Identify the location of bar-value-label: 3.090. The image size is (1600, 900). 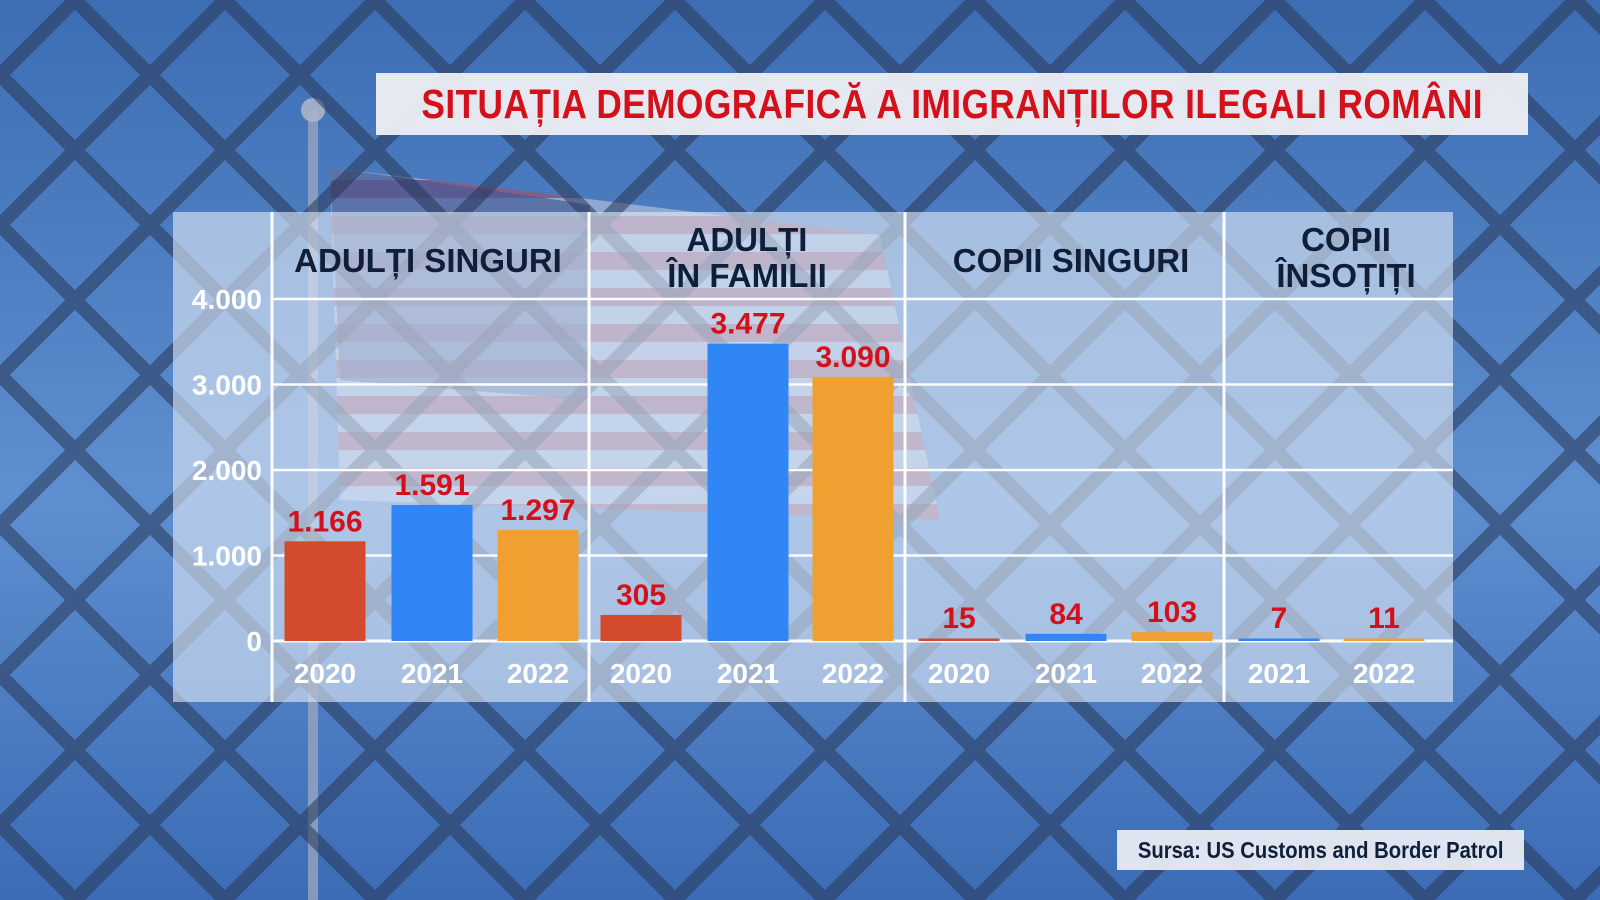
(852, 357).